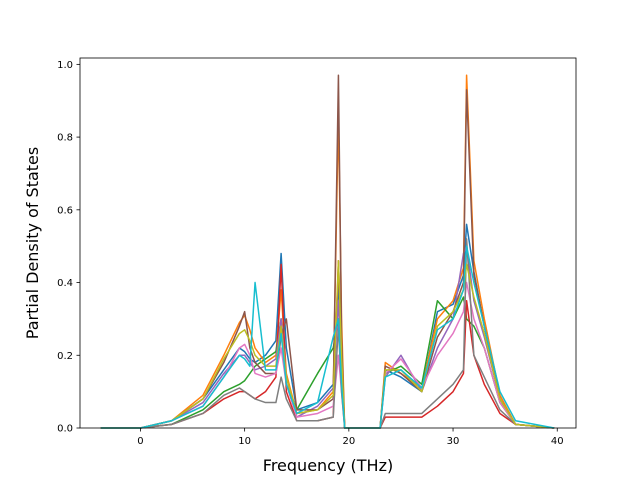 This screenshot has height=480, width=640. What do you see at coordinates (65, 283) in the screenshot?
I see `y-tick-label: 0.4` at bounding box center [65, 283].